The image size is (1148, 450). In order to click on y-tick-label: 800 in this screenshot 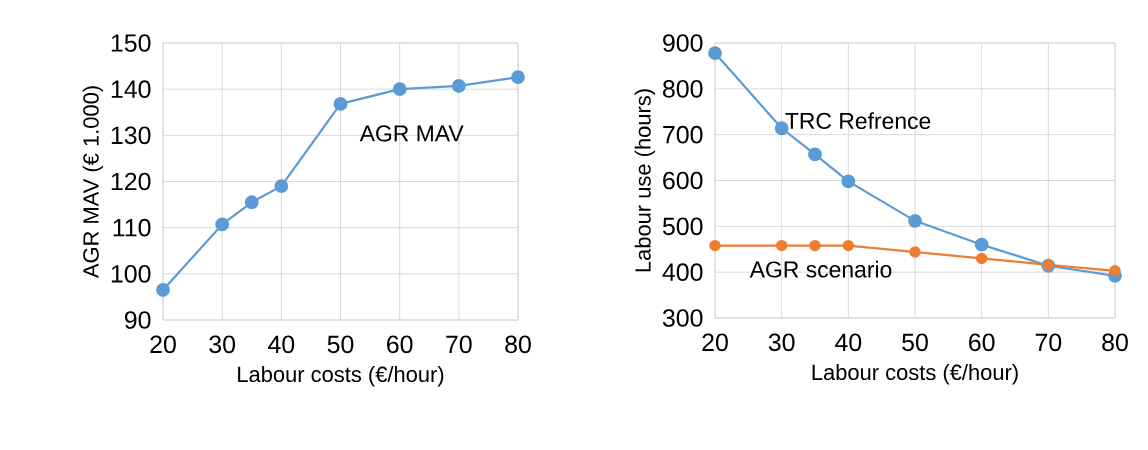, I will do `click(683, 89)`.